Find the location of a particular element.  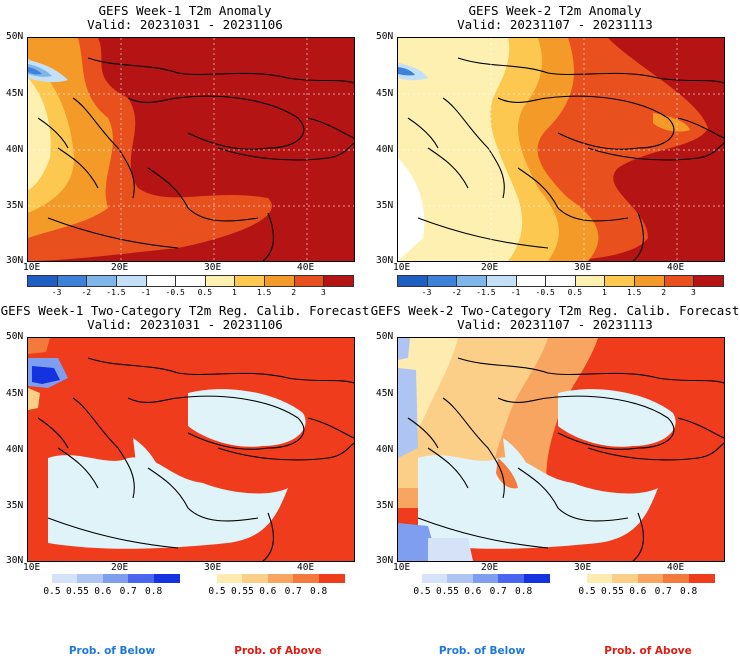

prob-below-colorbar-tick: 0.6 is located at coordinates (473, 591).